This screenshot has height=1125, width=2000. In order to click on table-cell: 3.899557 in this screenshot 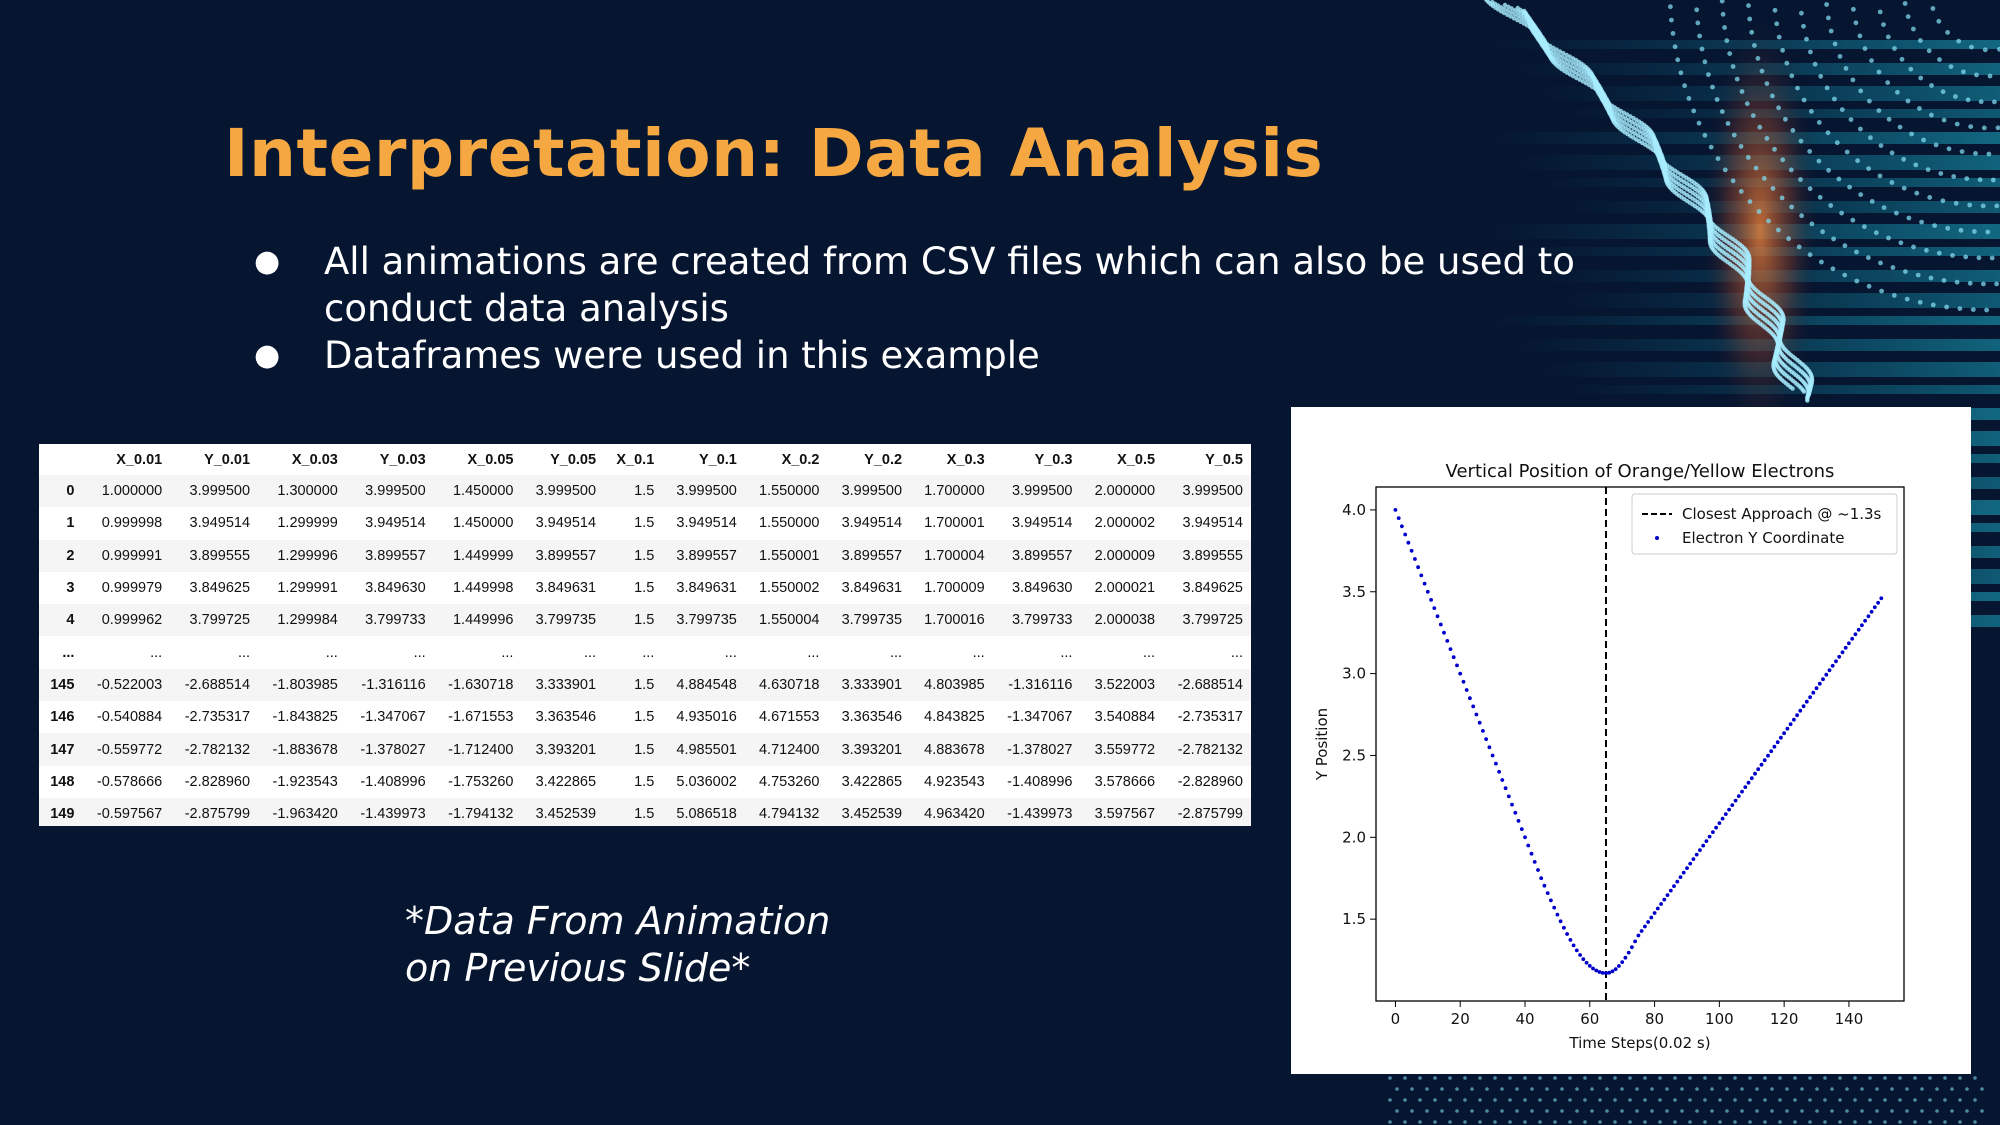, I will do `click(566, 555)`.